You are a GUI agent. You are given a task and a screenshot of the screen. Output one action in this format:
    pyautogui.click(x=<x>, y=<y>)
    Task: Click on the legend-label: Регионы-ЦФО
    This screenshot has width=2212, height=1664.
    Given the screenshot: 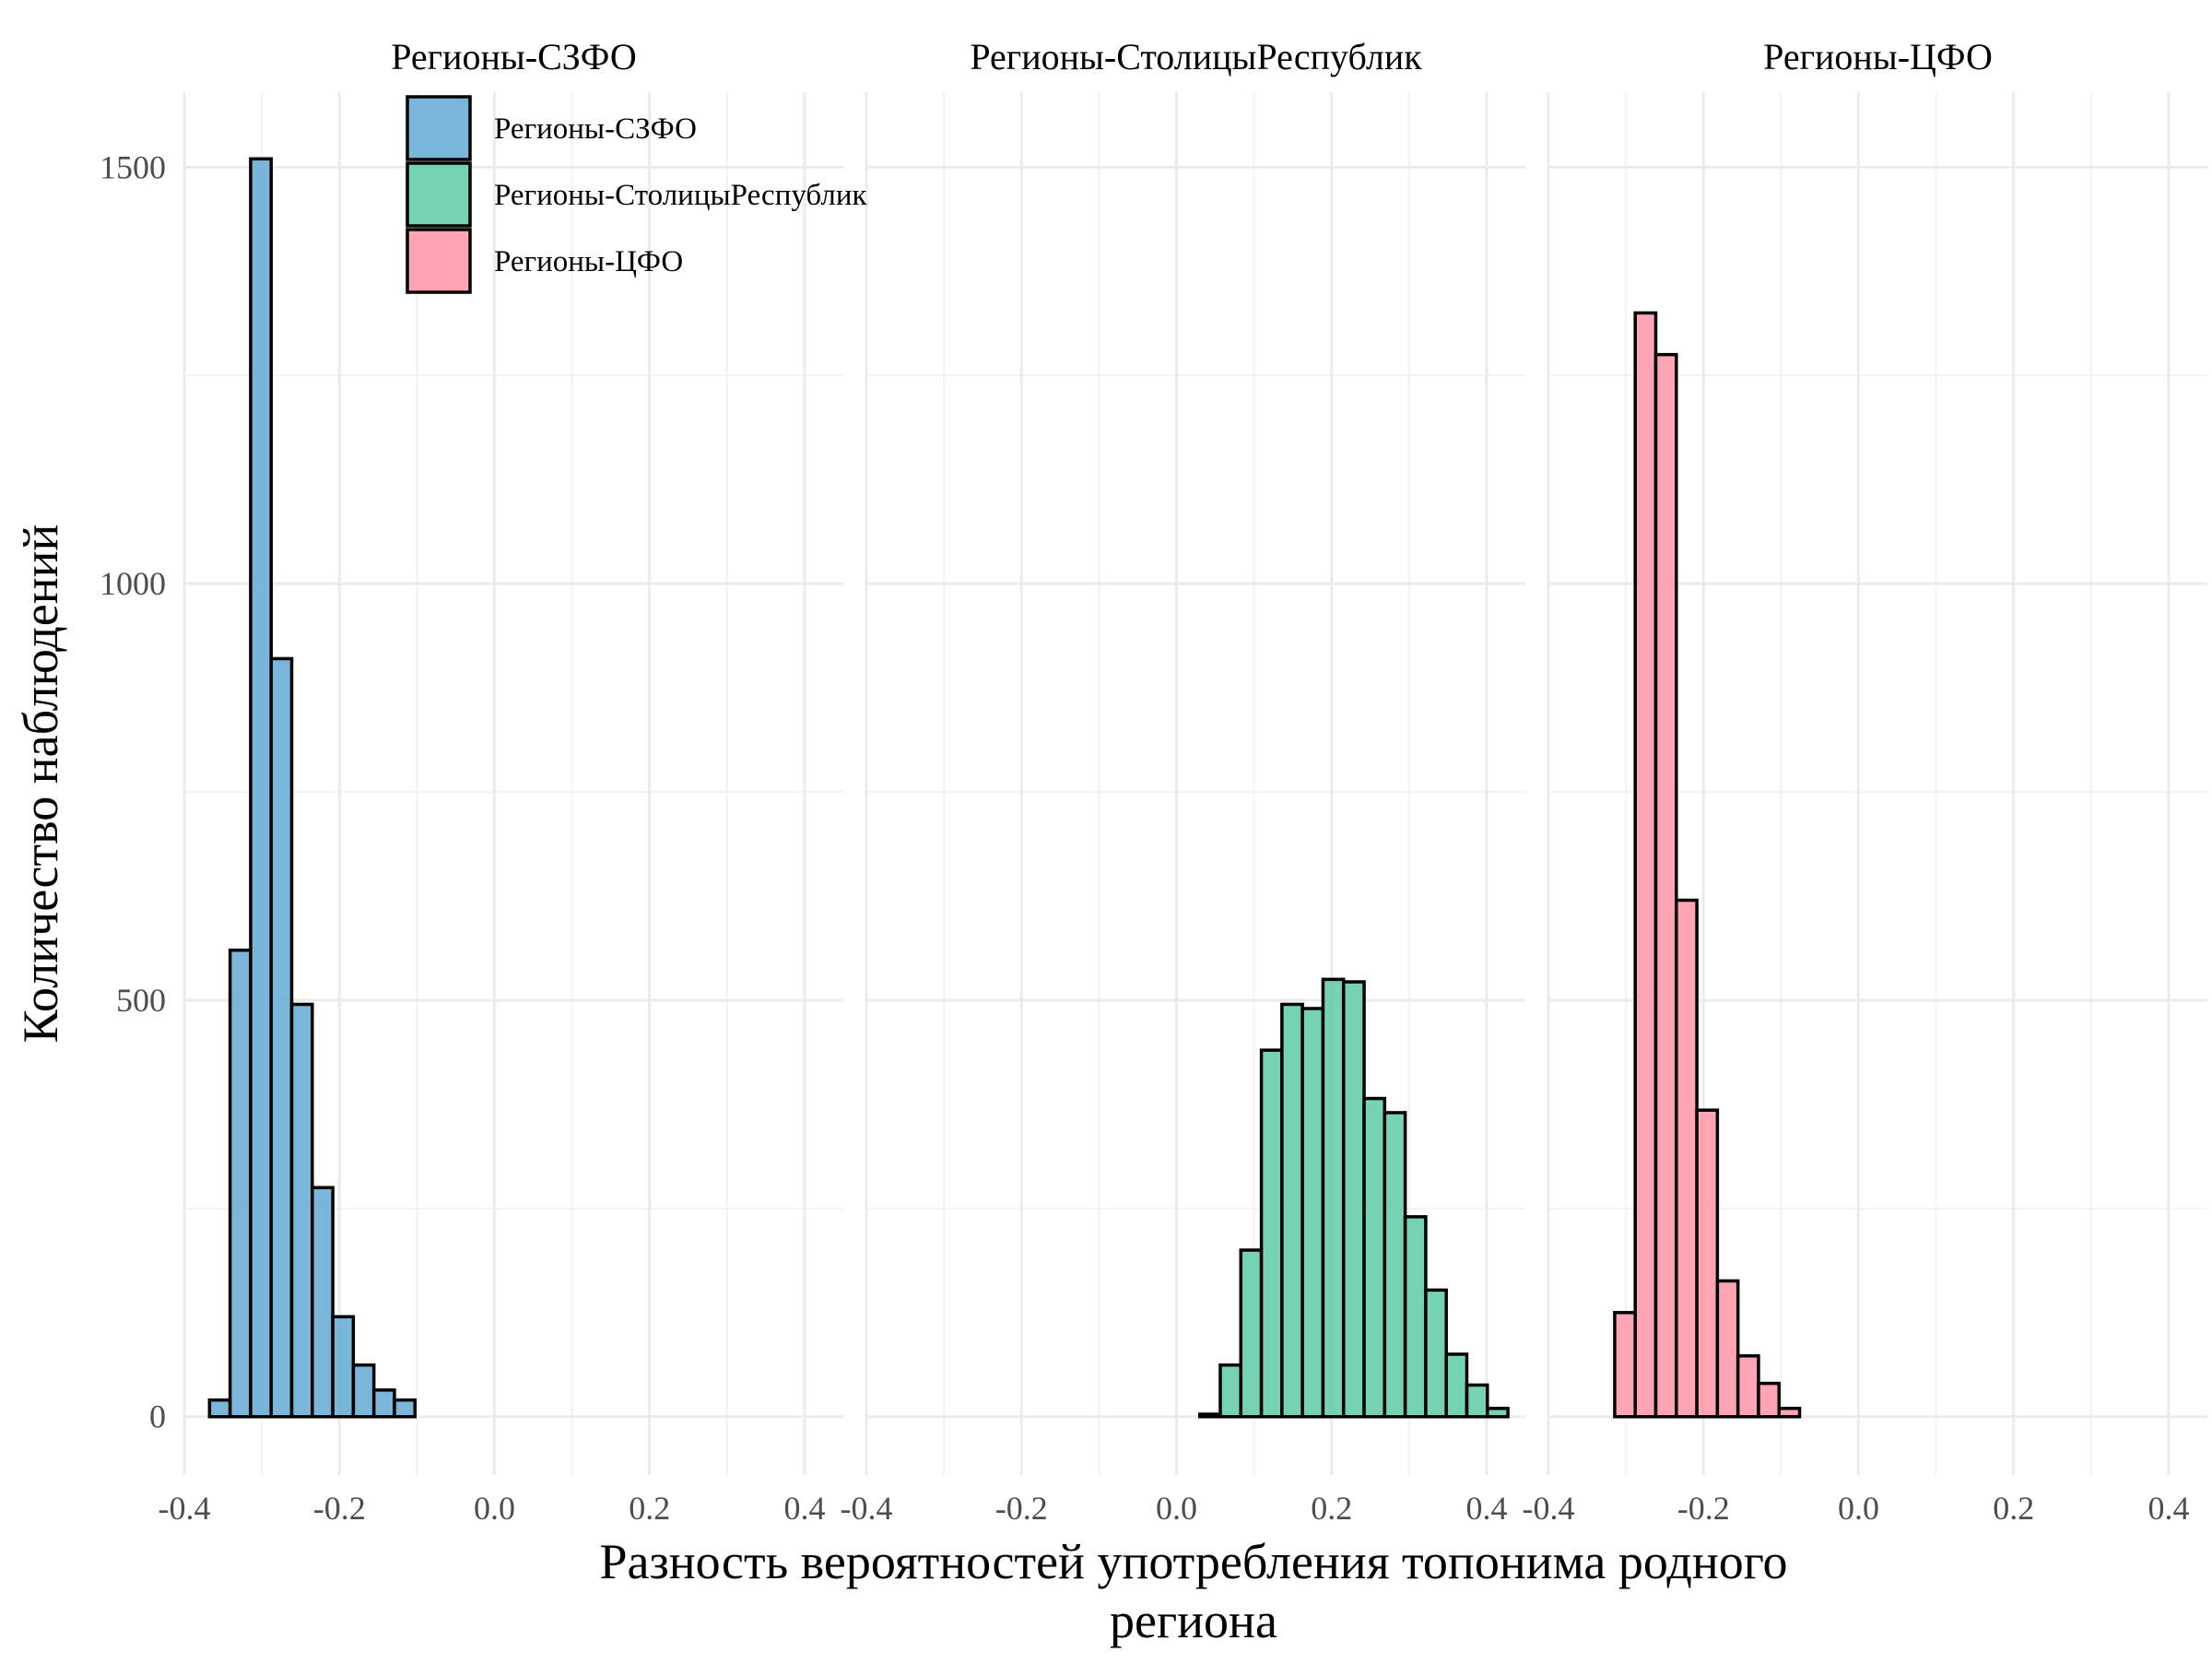 What is the action you would take?
    pyautogui.click(x=588, y=261)
    